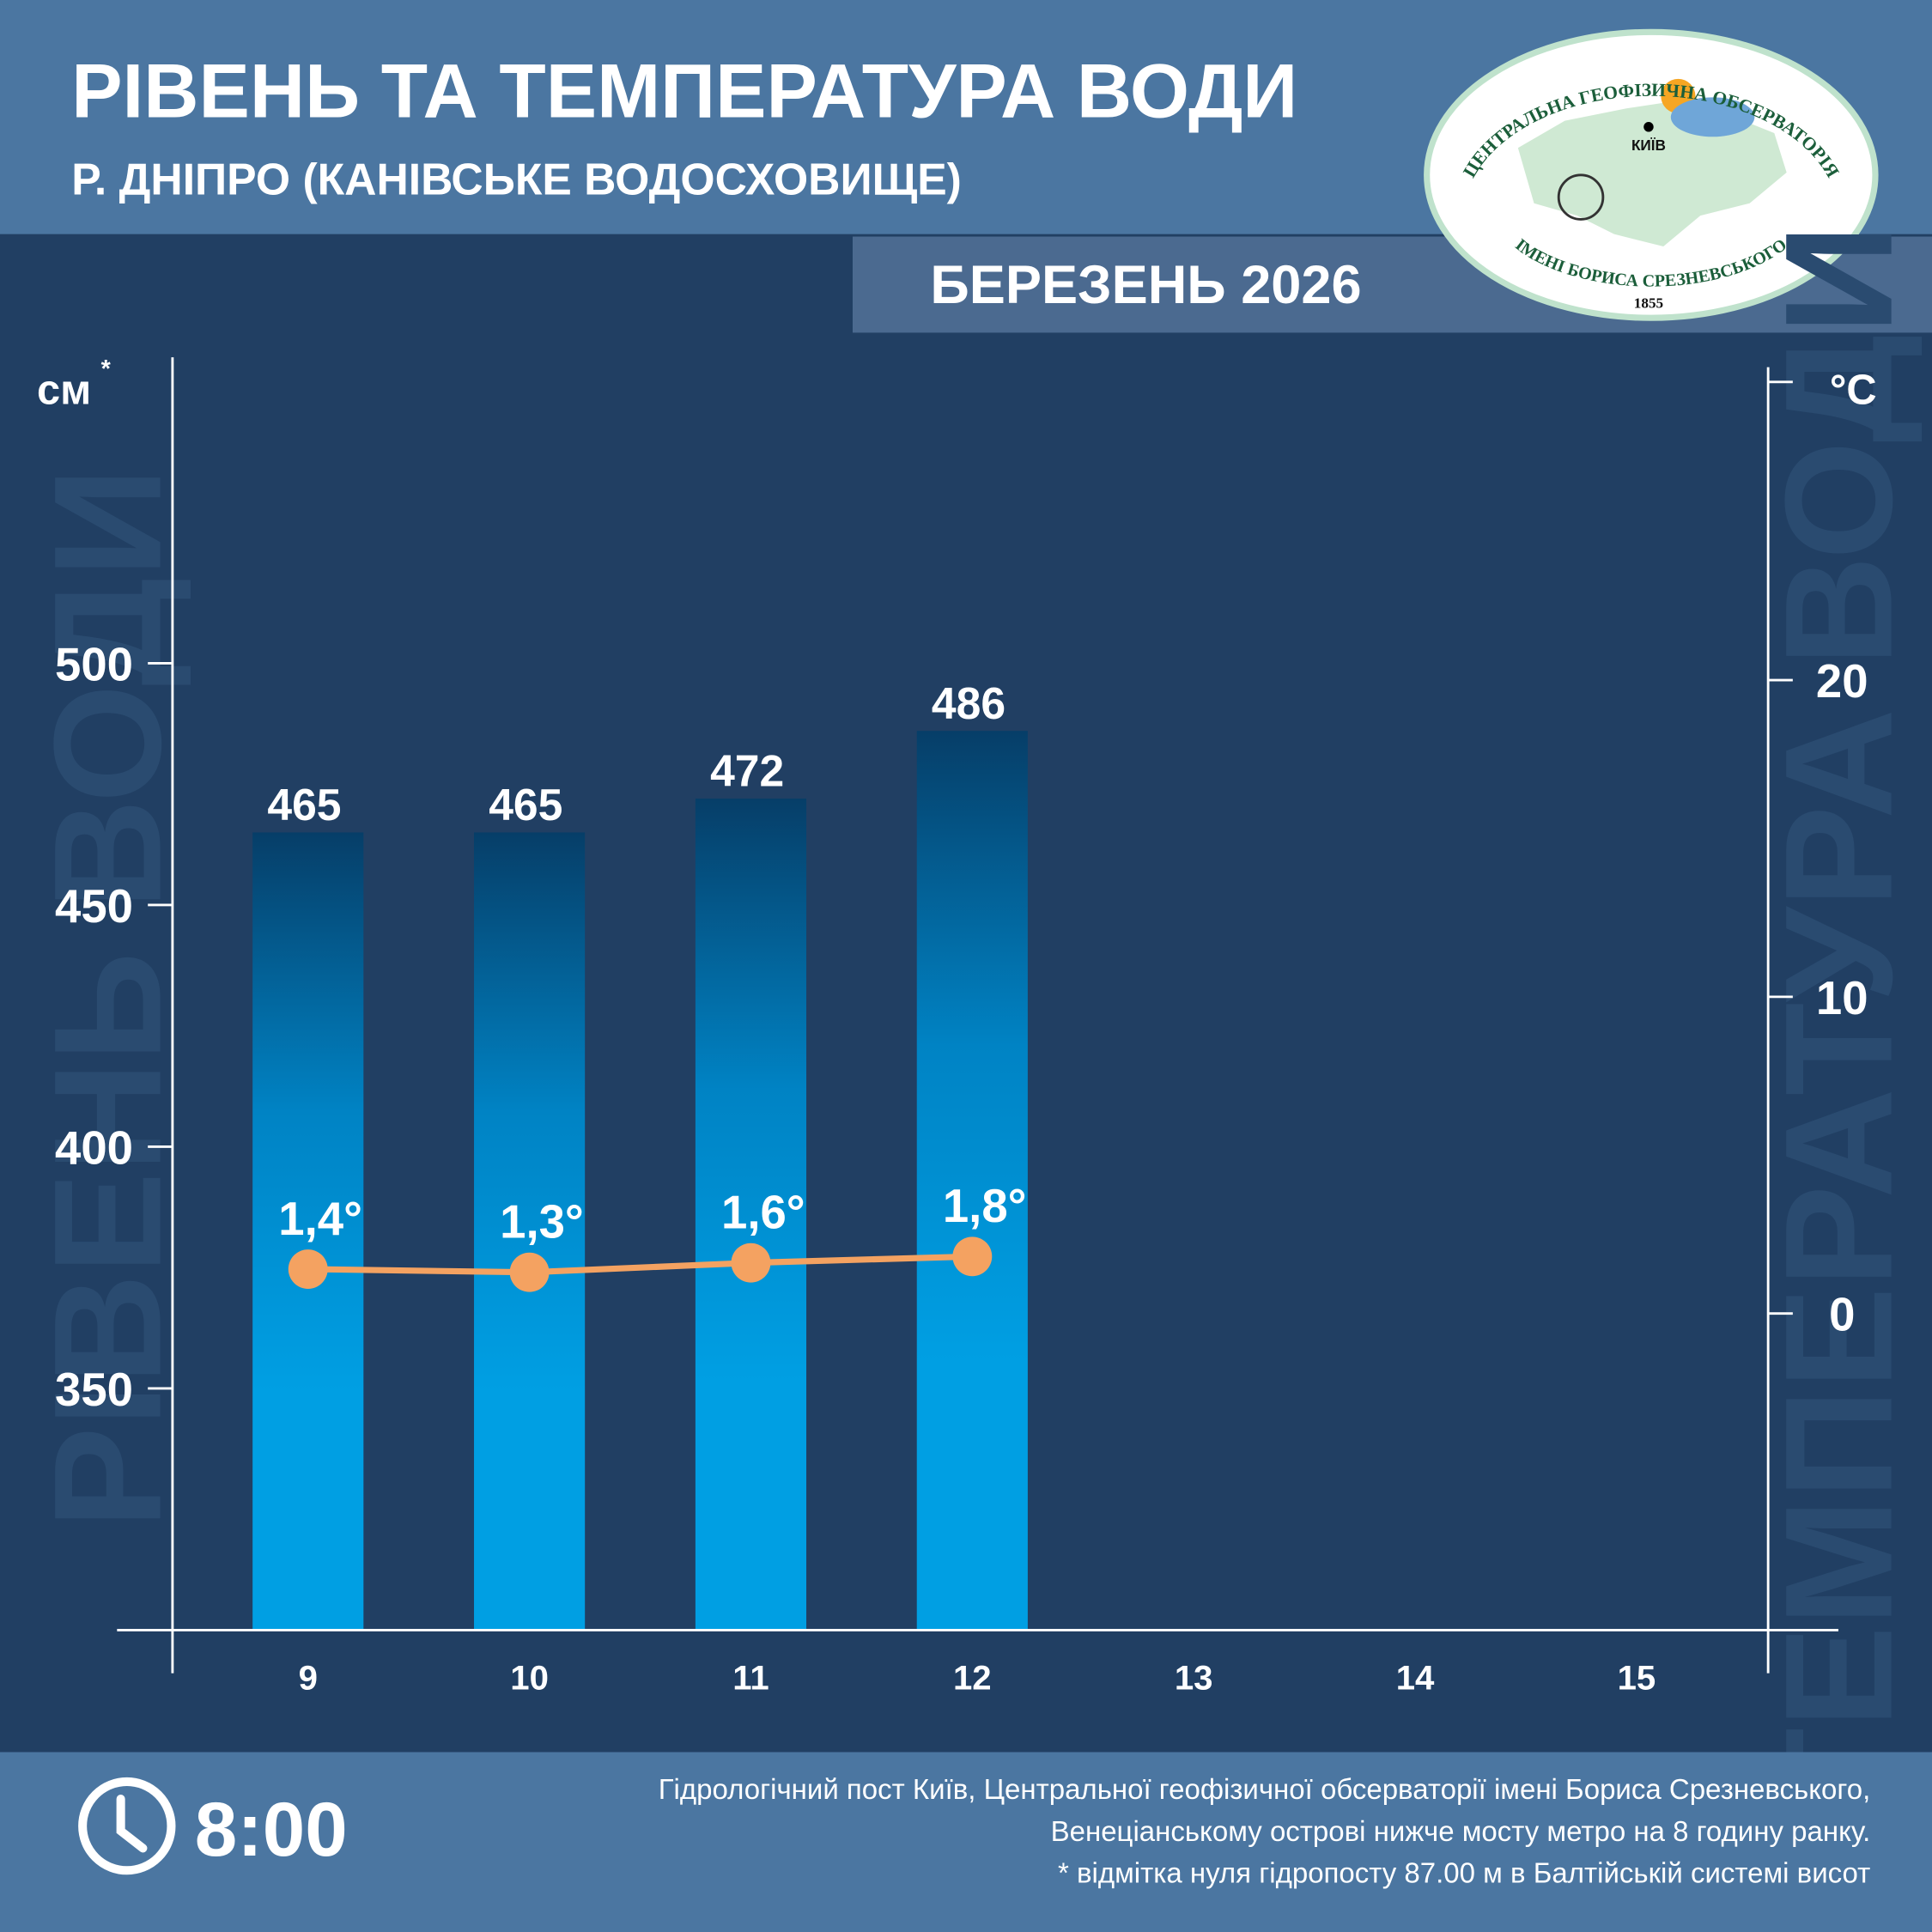 This screenshot has height=1932, width=1932. Describe the element at coordinates (750, 1678) in the screenshot. I see `x-tick-label: 11` at that location.